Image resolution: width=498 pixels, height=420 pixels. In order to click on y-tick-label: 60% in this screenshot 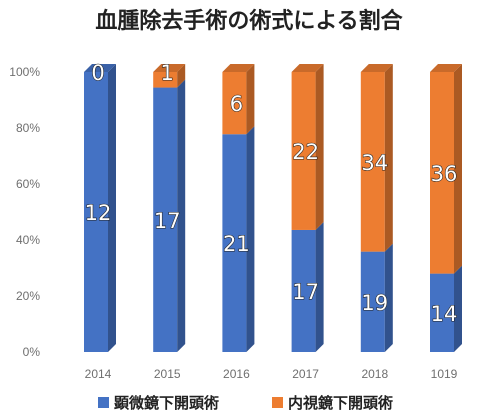, I will do `click(28, 184)`.